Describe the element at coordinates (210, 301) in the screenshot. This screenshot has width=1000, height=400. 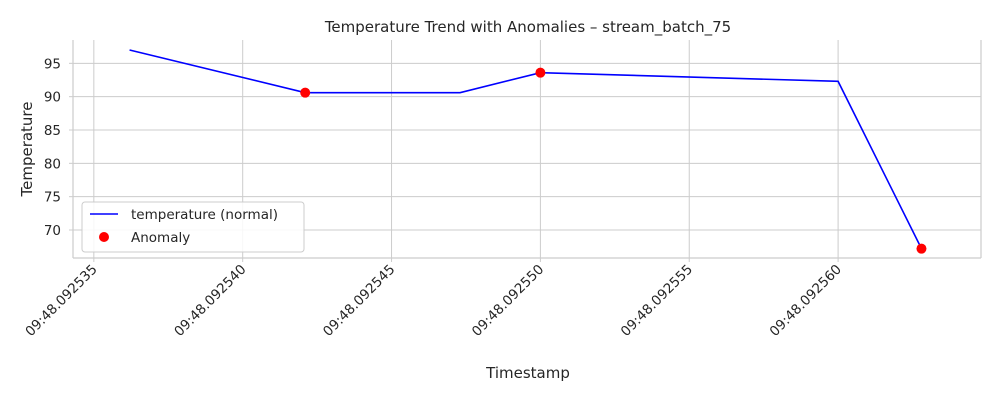
I see `x-tick-label: 09:48.092540` at that location.